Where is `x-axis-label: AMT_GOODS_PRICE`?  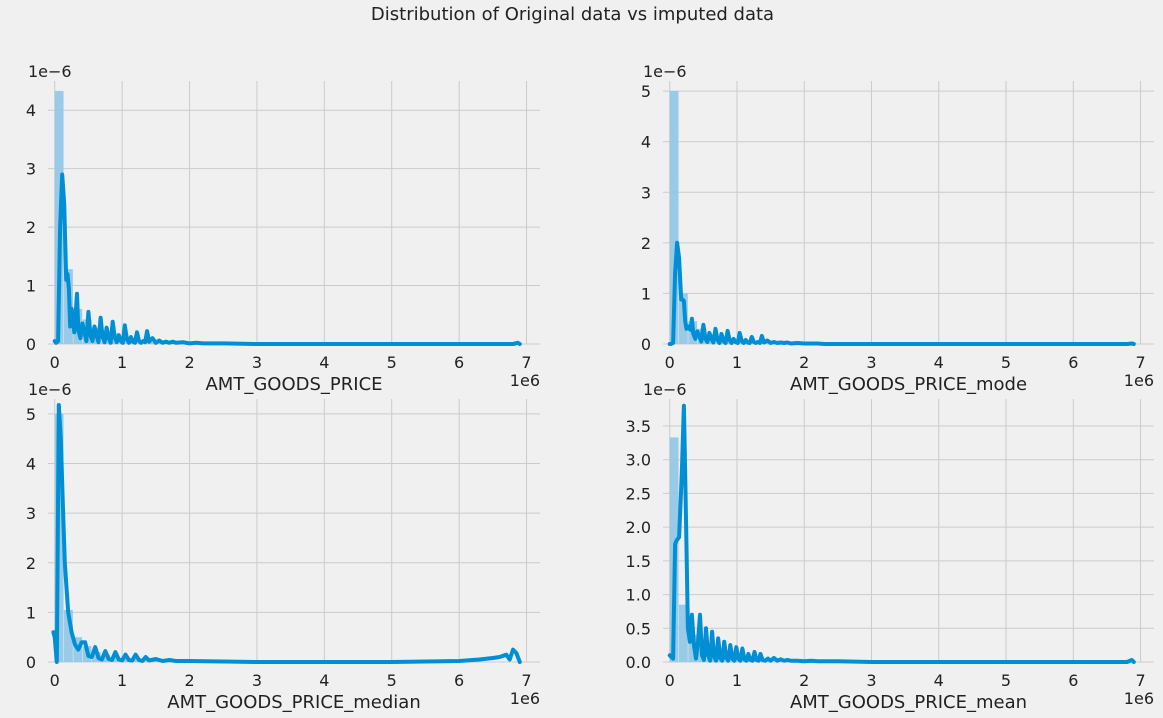 x-axis-label: AMT_GOODS_PRICE is located at coordinates (293, 384).